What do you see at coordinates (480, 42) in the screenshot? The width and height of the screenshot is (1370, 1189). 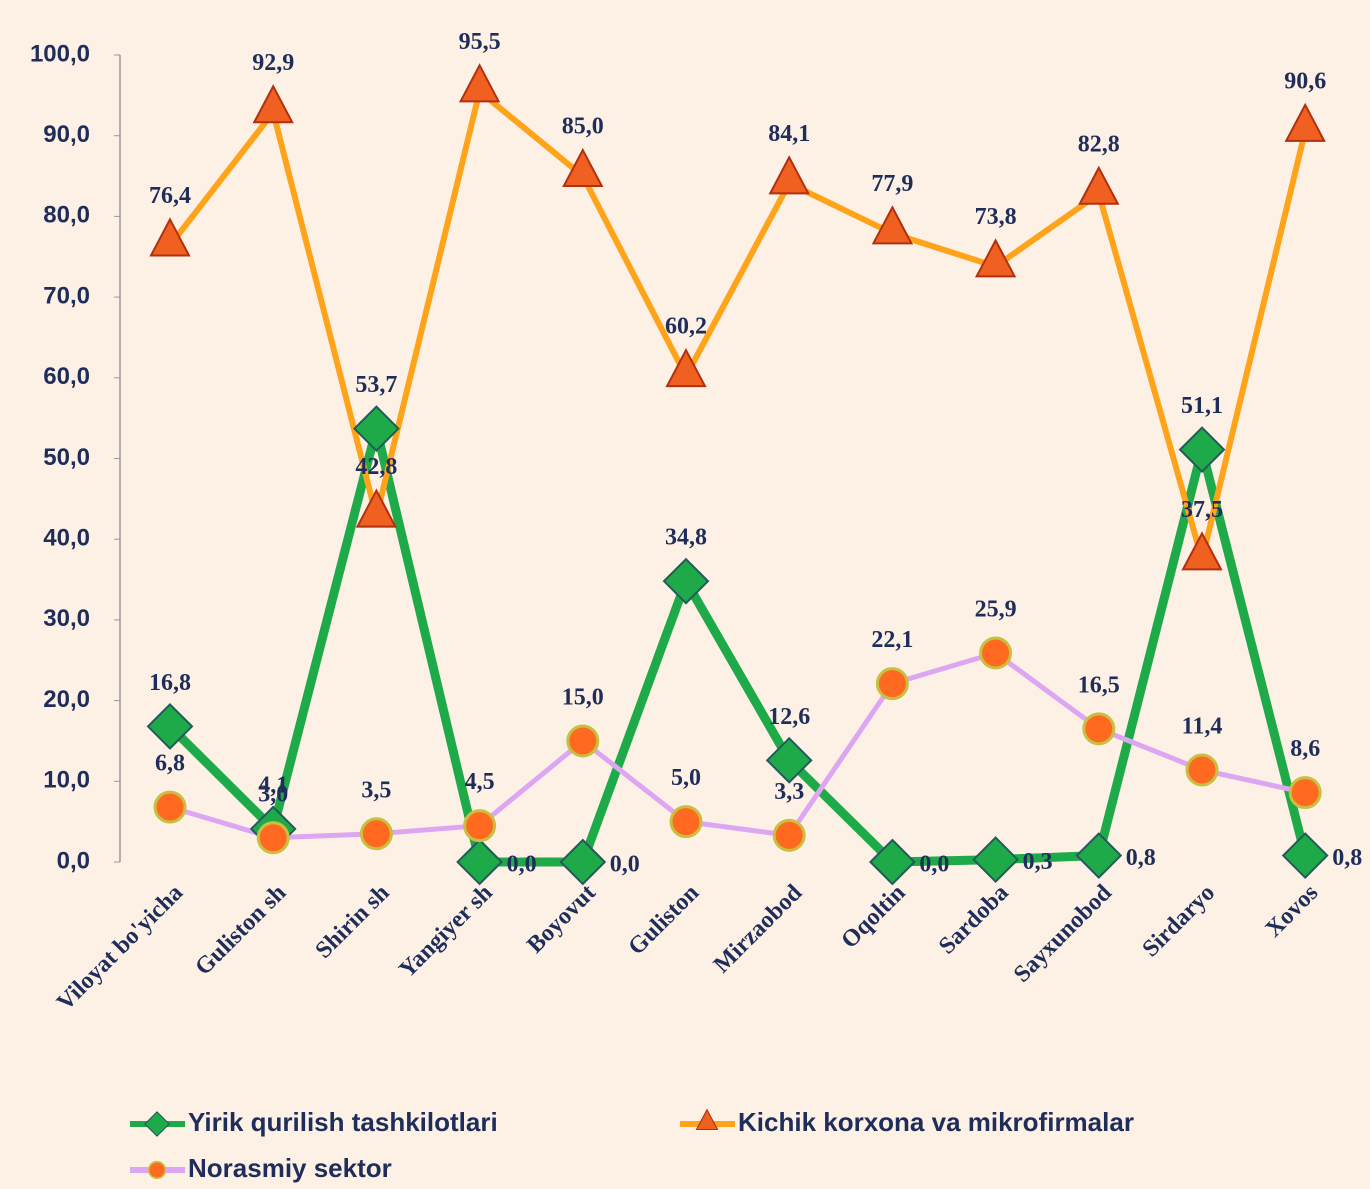 I see `data-label: 95,5` at bounding box center [480, 42].